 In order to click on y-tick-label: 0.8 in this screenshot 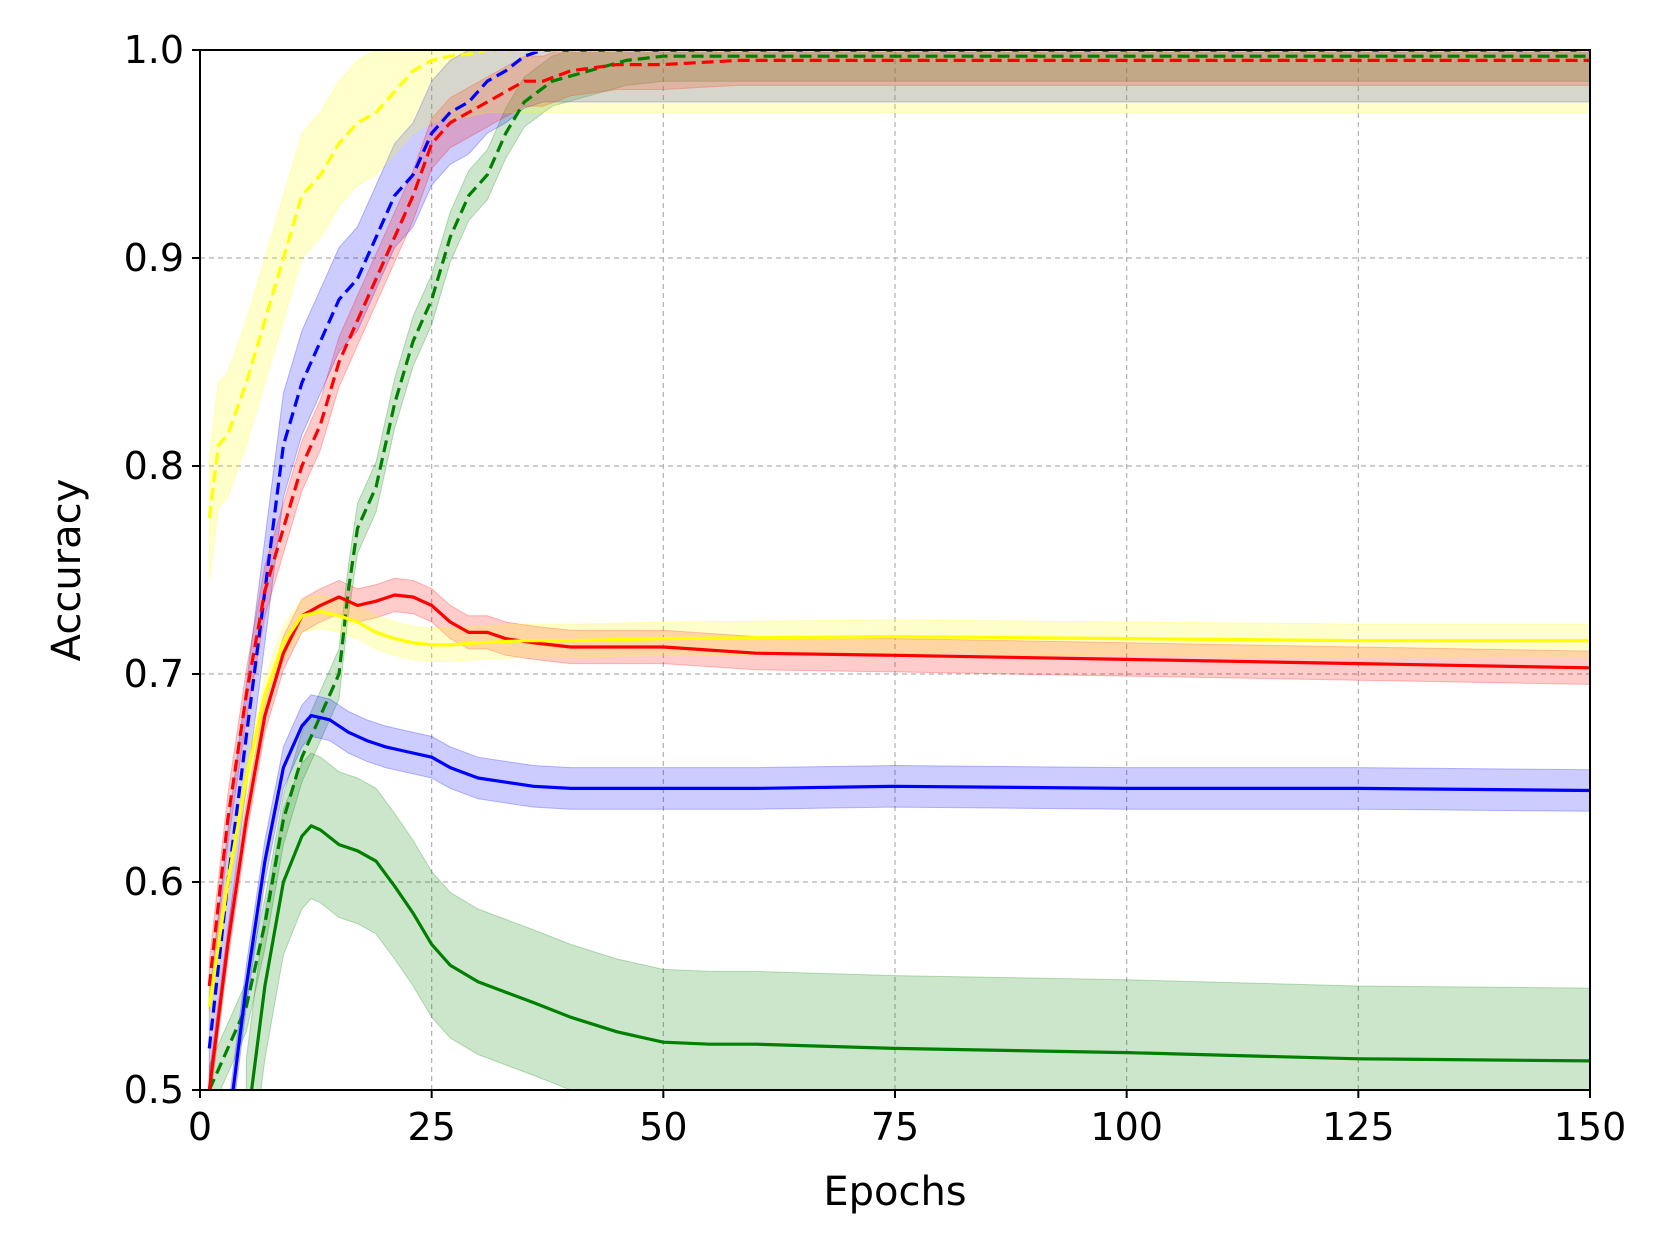, I will do `click(154, 466)`.